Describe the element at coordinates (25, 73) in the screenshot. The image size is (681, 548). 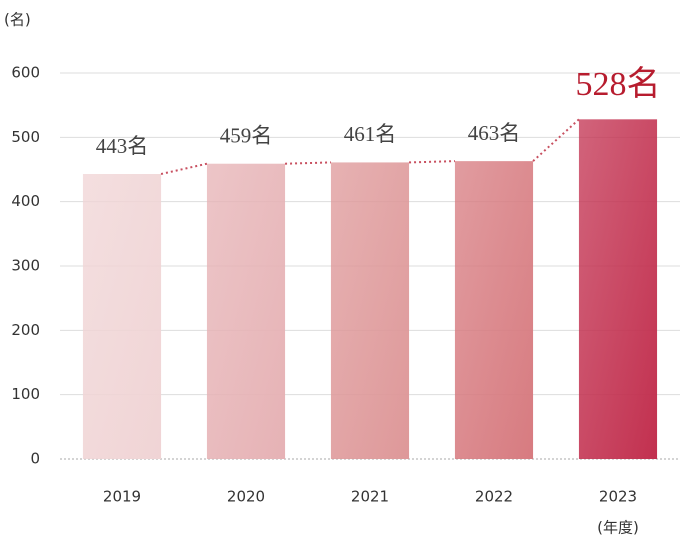
I see `y-tick-label: 600` at that location.